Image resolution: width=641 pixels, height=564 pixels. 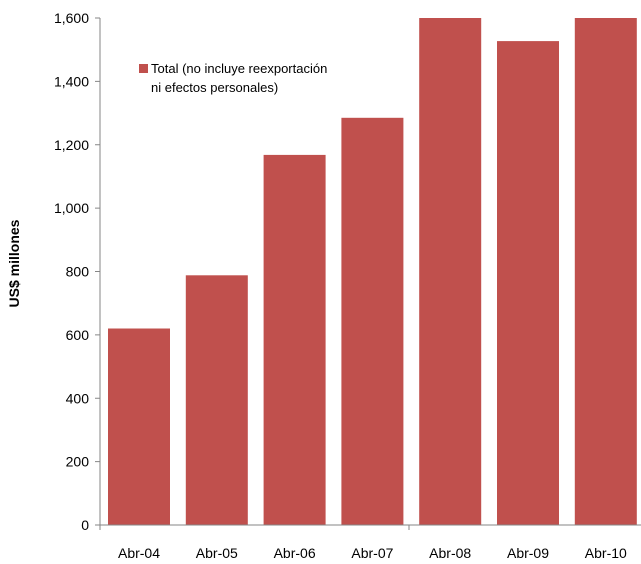 What do you see at coordinates (295, 553) in the screenshot?
I see `x-tick-label: Abr-06` at bounding box center [295, 553].